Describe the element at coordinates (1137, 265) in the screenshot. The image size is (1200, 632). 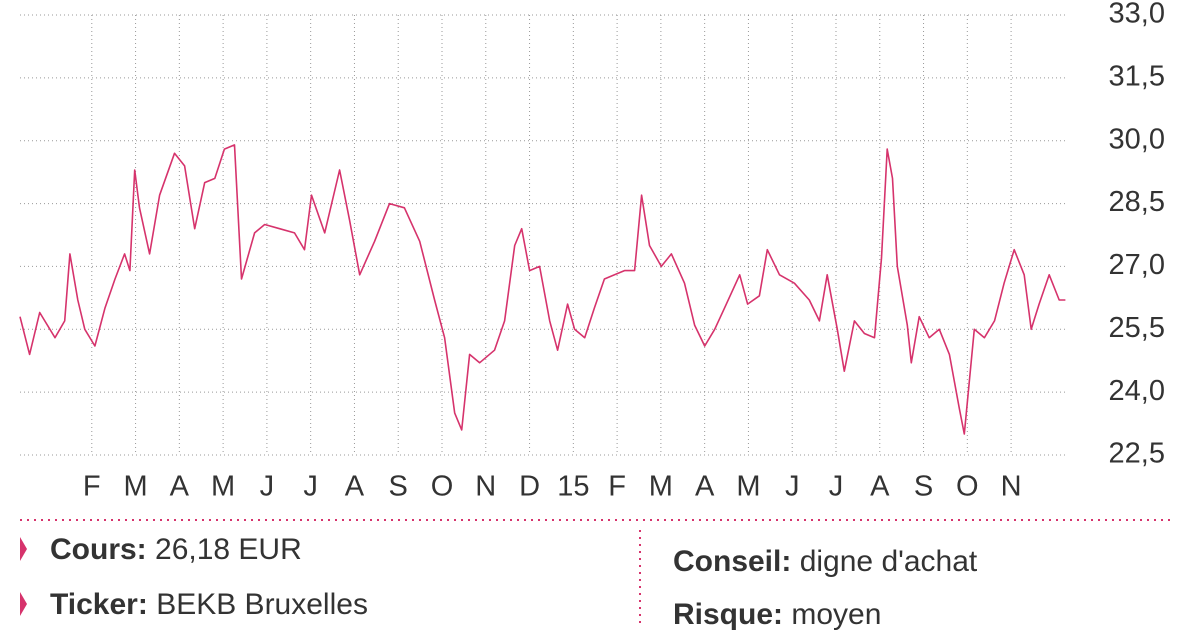
I see `y-tick-label: 27,0` at that location.